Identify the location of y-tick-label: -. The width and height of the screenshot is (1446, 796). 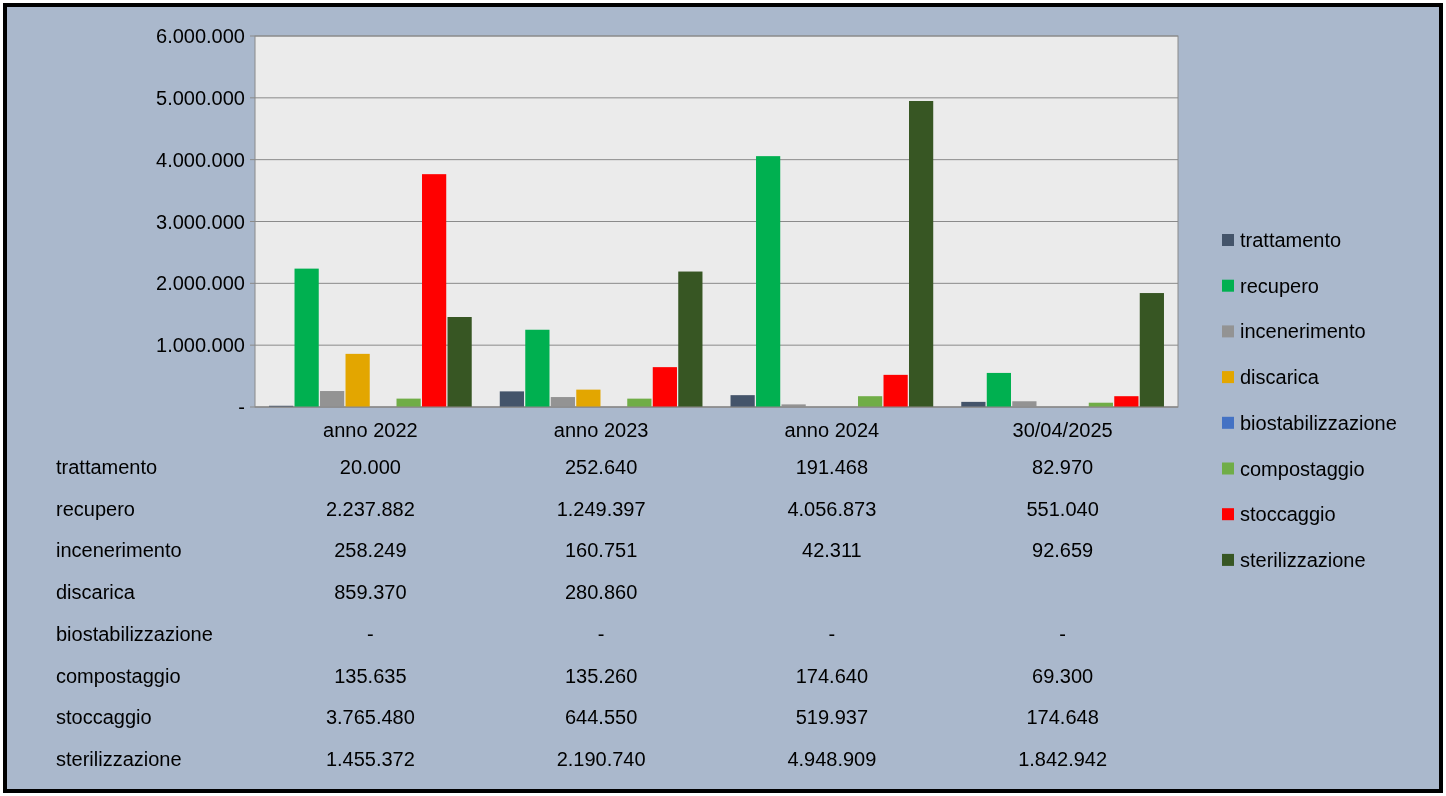
(241, 407).